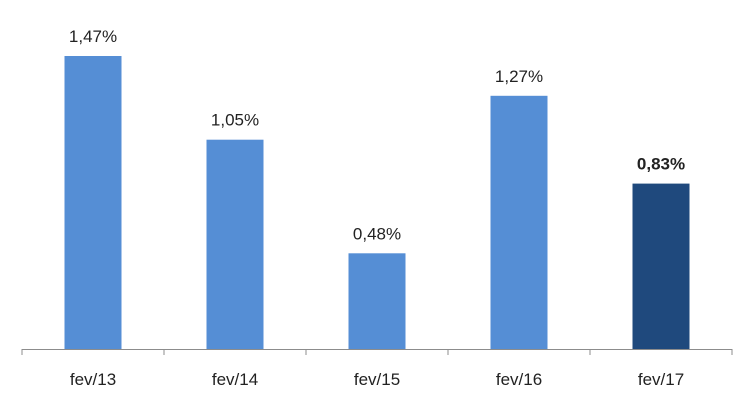 This screenshot has width=755, height=403. I want to click on x-tick-label-fev-15: fev/15, so click(377, 379).